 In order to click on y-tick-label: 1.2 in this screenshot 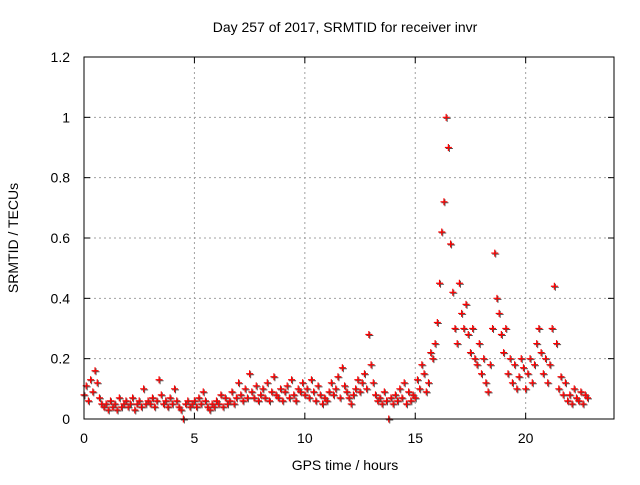, I will do `click(61, 57)`.